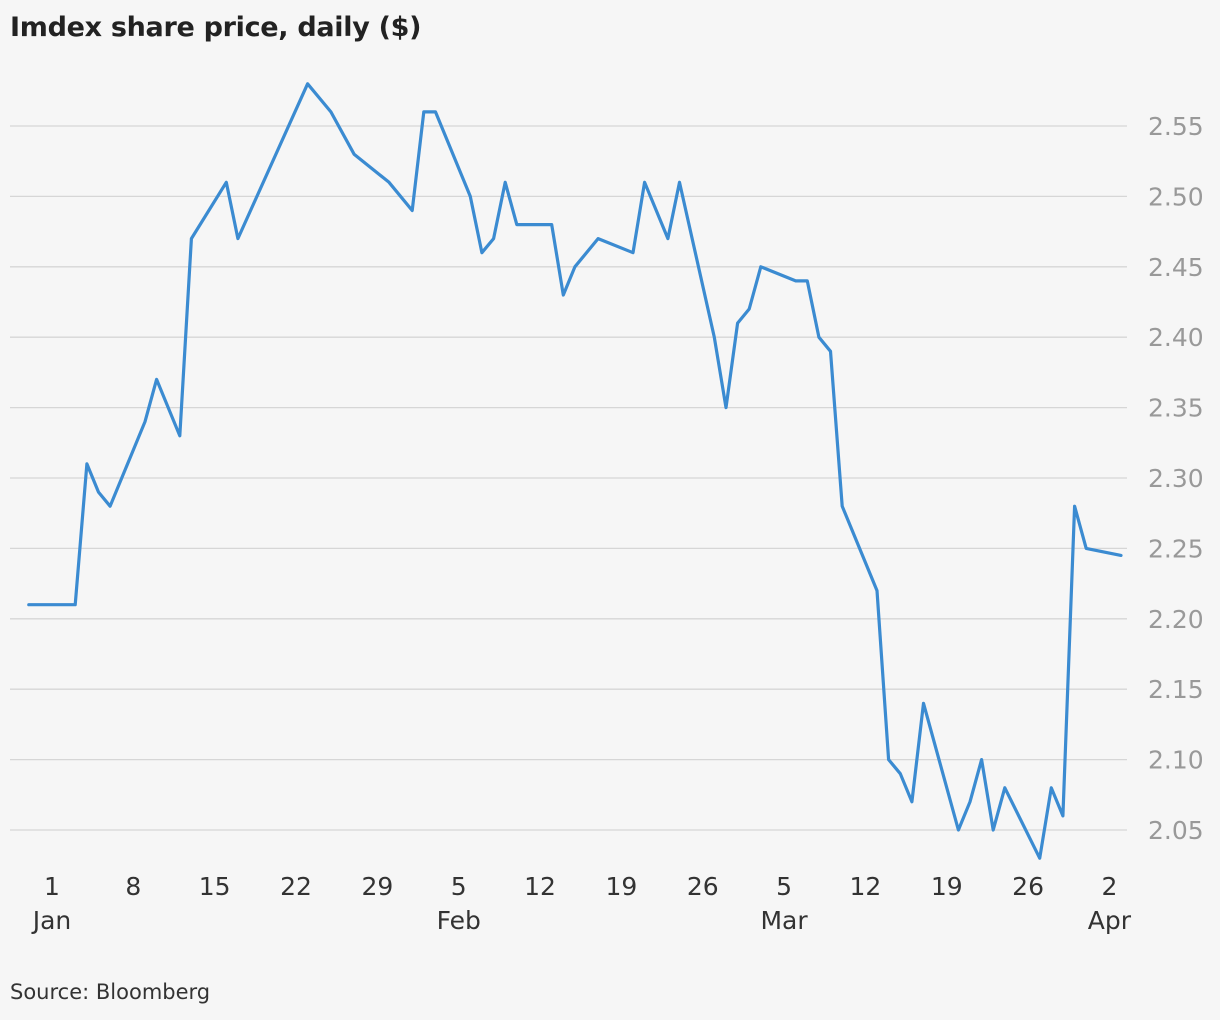  What do you see at coordinates (1176, 408) in the screenshot?
I see `y-tick-label: 2.35` at bounding box center [1176, 408].